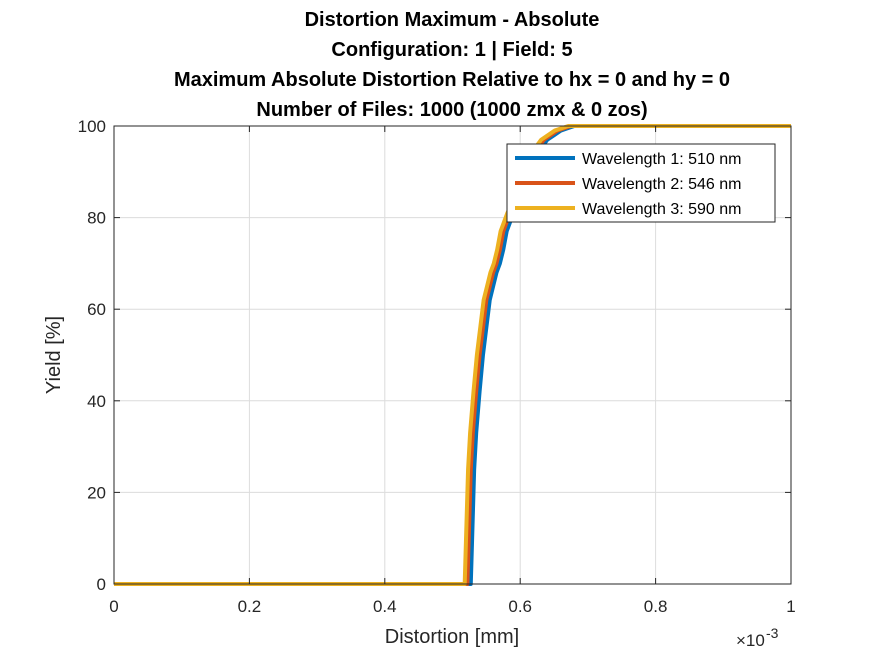 The height and width of the screenshot is (656, 875). What do you see at coordinates (662, 159) in the screenshot?
I see `legend-label-1: Wavelength 1: 510 nm` at bounding box center [662, 159].